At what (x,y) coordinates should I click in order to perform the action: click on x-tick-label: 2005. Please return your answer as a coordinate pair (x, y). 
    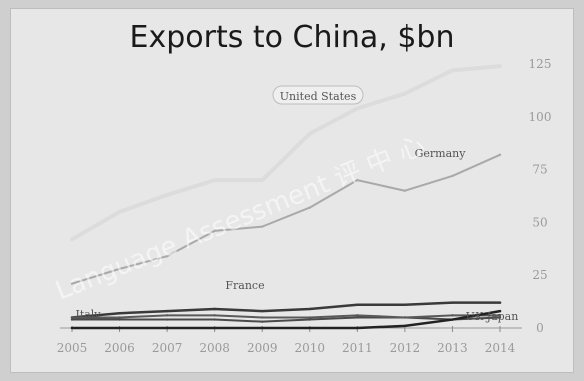
    Looking at the image, I should click on (72, 348).